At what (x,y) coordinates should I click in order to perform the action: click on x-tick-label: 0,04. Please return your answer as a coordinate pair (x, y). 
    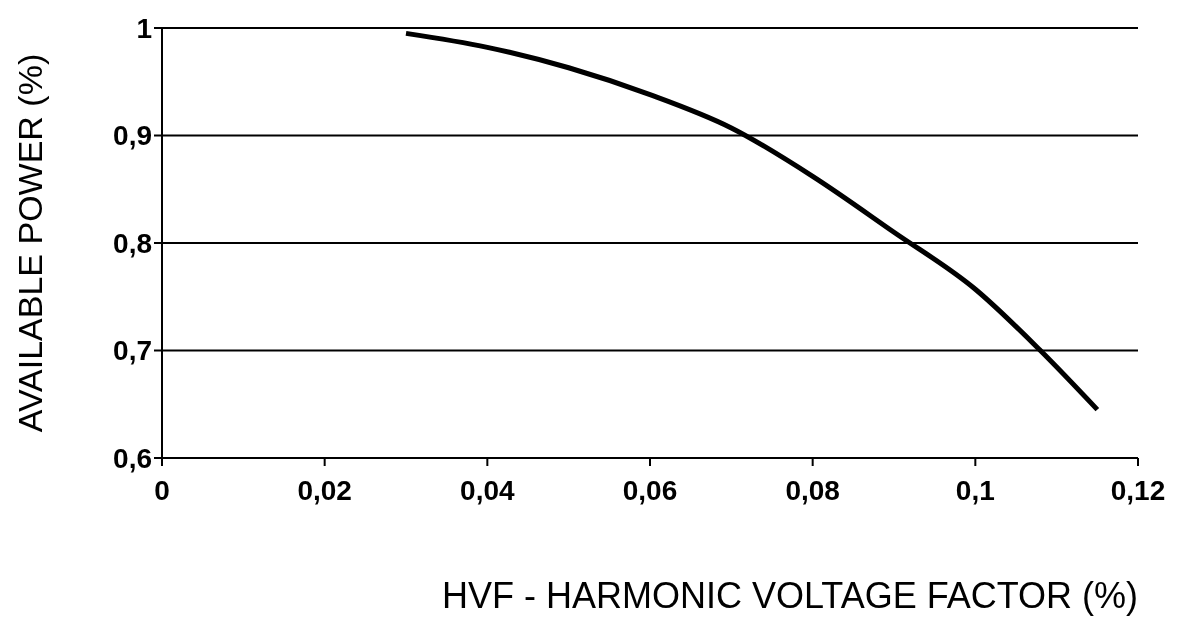
    Looking at the image, I should click on (488, 490).